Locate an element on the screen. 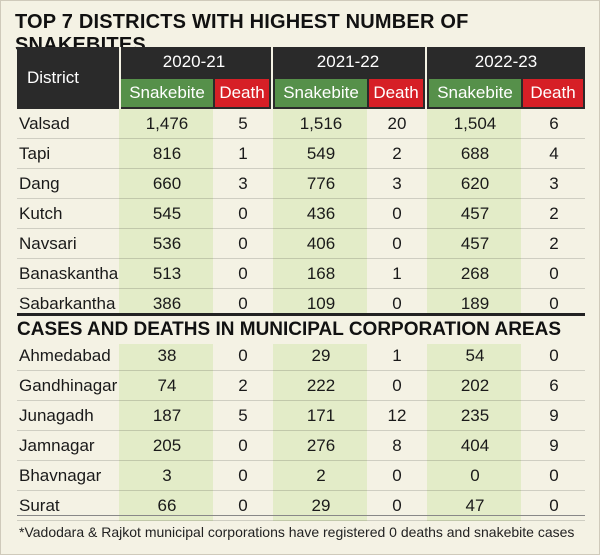 The height and width of the screenshot is (555, 600). death-value: 20 is located at coordinates (397, 123).